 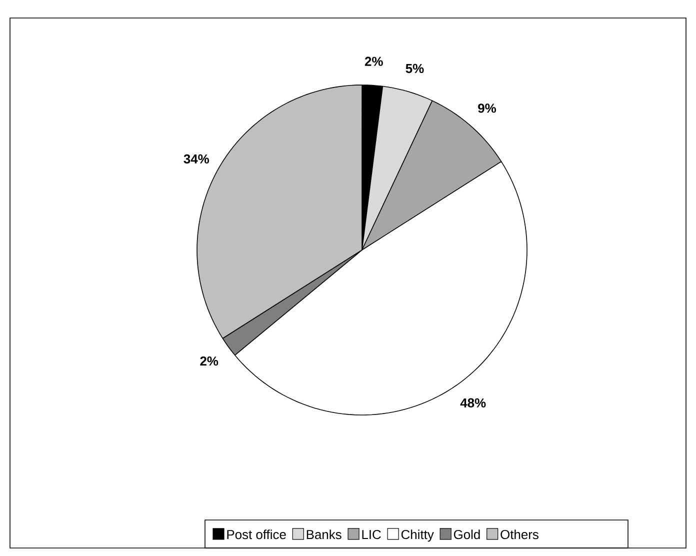 What do you see at coordinates (415, 69) in the screenshot?
I see `data-label: 5%` at bounding box center [415, 69].